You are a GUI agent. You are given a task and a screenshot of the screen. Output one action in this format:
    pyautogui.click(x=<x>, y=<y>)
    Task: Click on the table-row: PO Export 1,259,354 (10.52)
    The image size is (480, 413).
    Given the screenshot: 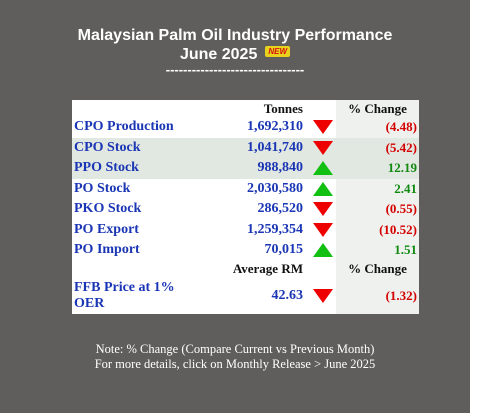 What is the action you would take?
    pyautogui.click(x=245, y=230)
    